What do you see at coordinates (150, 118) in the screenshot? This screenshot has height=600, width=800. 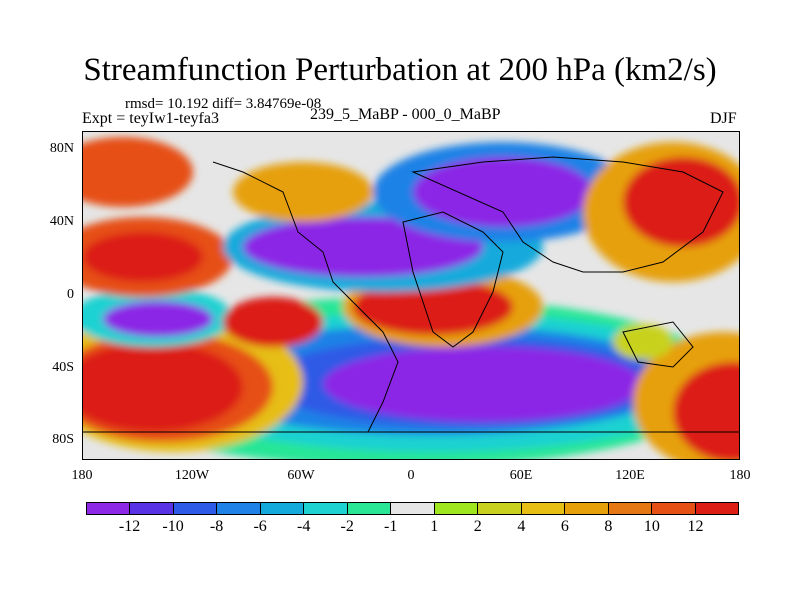 I see `experiment-label: Expt = teyIw1-teyfa3` at bounding box center [150, 118].